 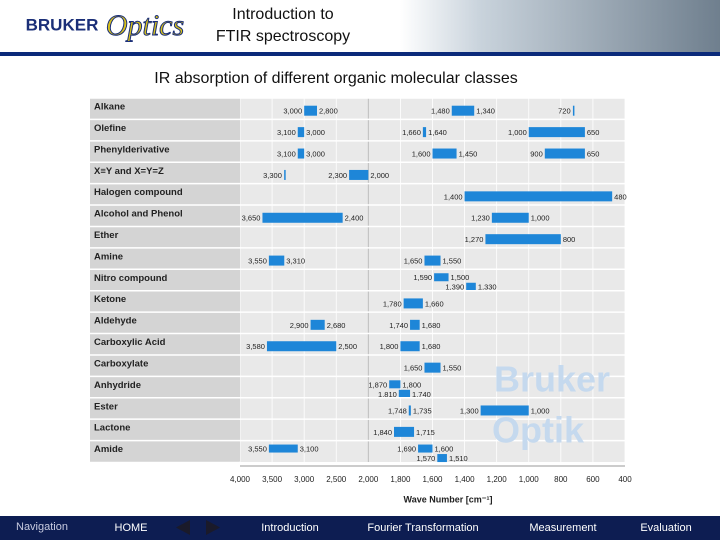 What do you see at coordinates (480, 218) in the screenshot?
I see `band-label: 1,230` at bounding box center [480, 218].